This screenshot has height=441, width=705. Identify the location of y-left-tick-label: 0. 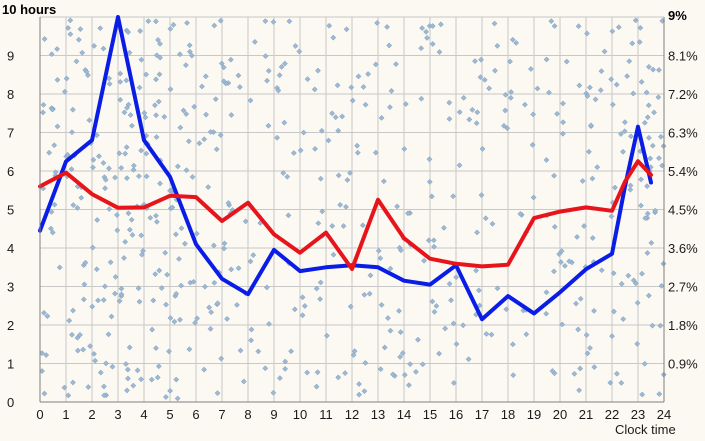
(10, 402).